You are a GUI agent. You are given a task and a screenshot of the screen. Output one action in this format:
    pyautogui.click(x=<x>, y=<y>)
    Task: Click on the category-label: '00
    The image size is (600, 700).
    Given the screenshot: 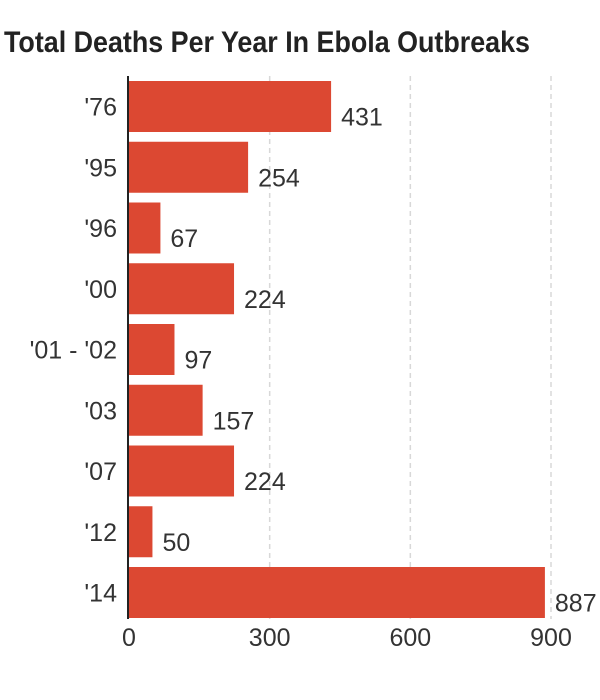 What is the action you would take?
    pyautogui.click(x=100, y=290)
    